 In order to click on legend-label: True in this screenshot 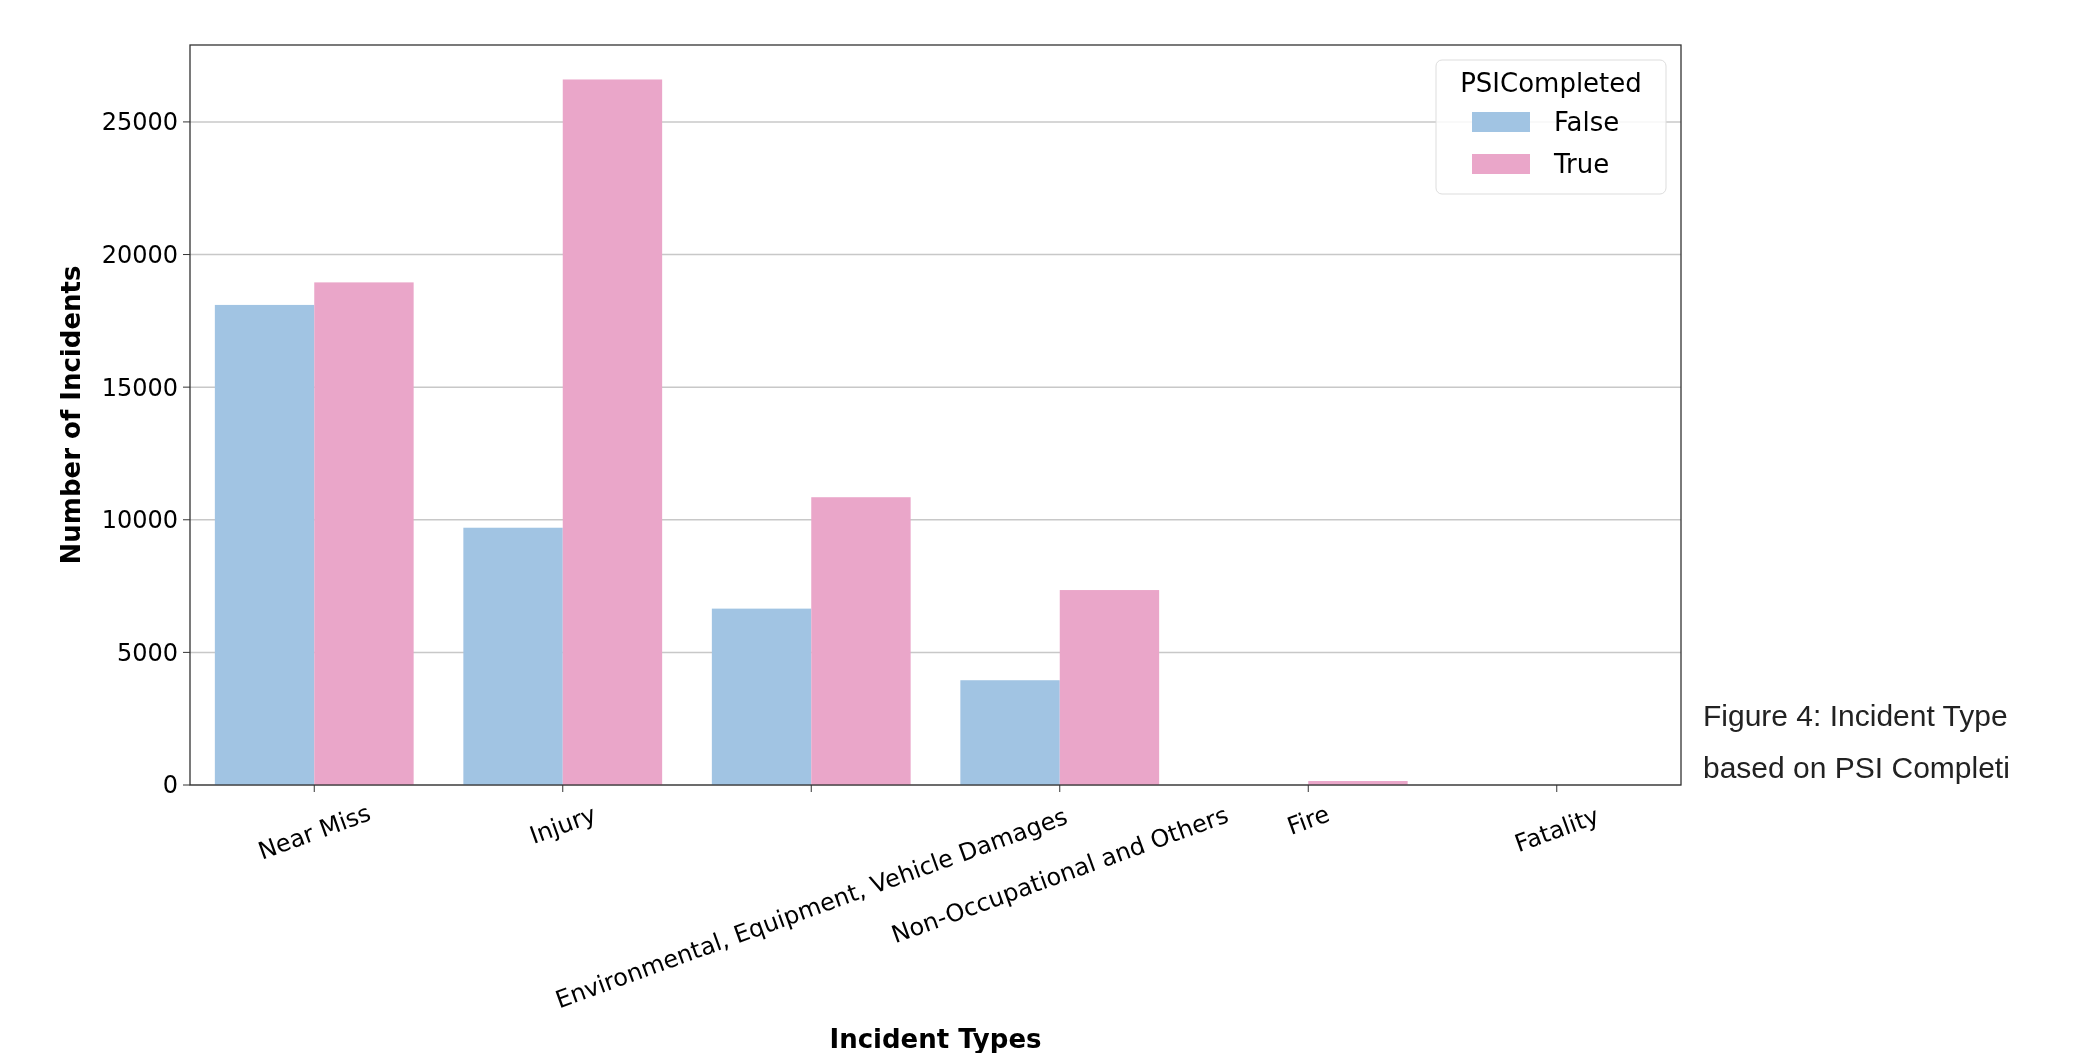, I will do `click(1581, 164)`.